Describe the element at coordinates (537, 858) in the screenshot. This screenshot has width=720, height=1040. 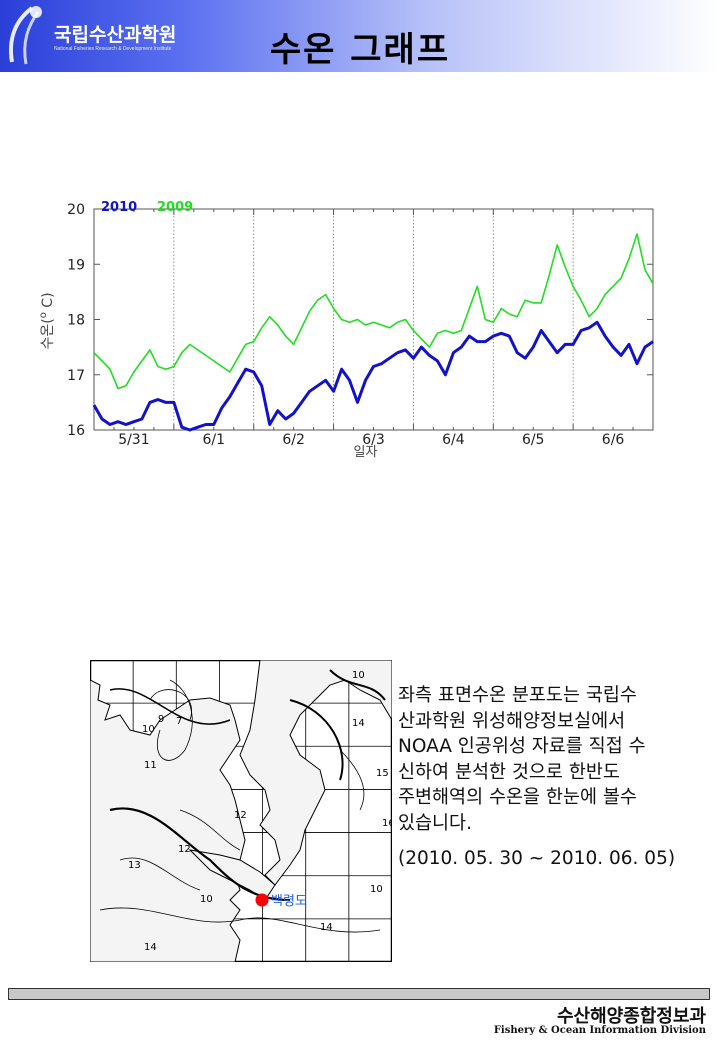
I see `date-range: (2010. 05. 30 ~ 2010. 06. 05)` at that location.